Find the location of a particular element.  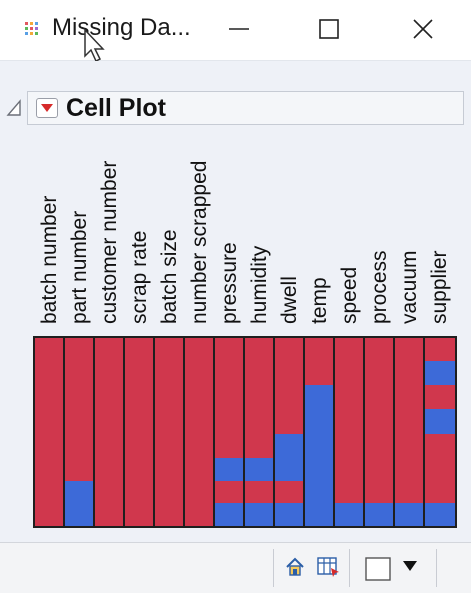

maximize-button is located at coordinates (329, 29).